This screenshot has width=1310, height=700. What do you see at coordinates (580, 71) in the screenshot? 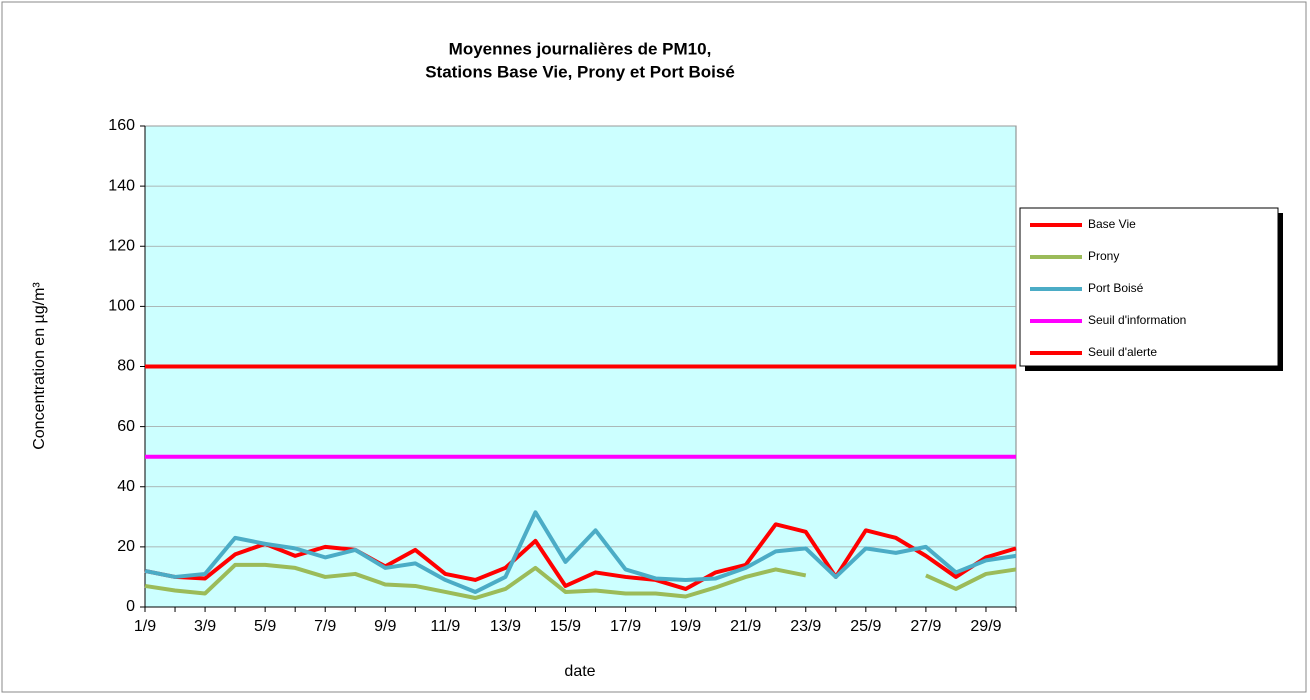
I see `chart-title: Stations Base Vie, Prony et Port Boisé` at bounding box center [580, 71].